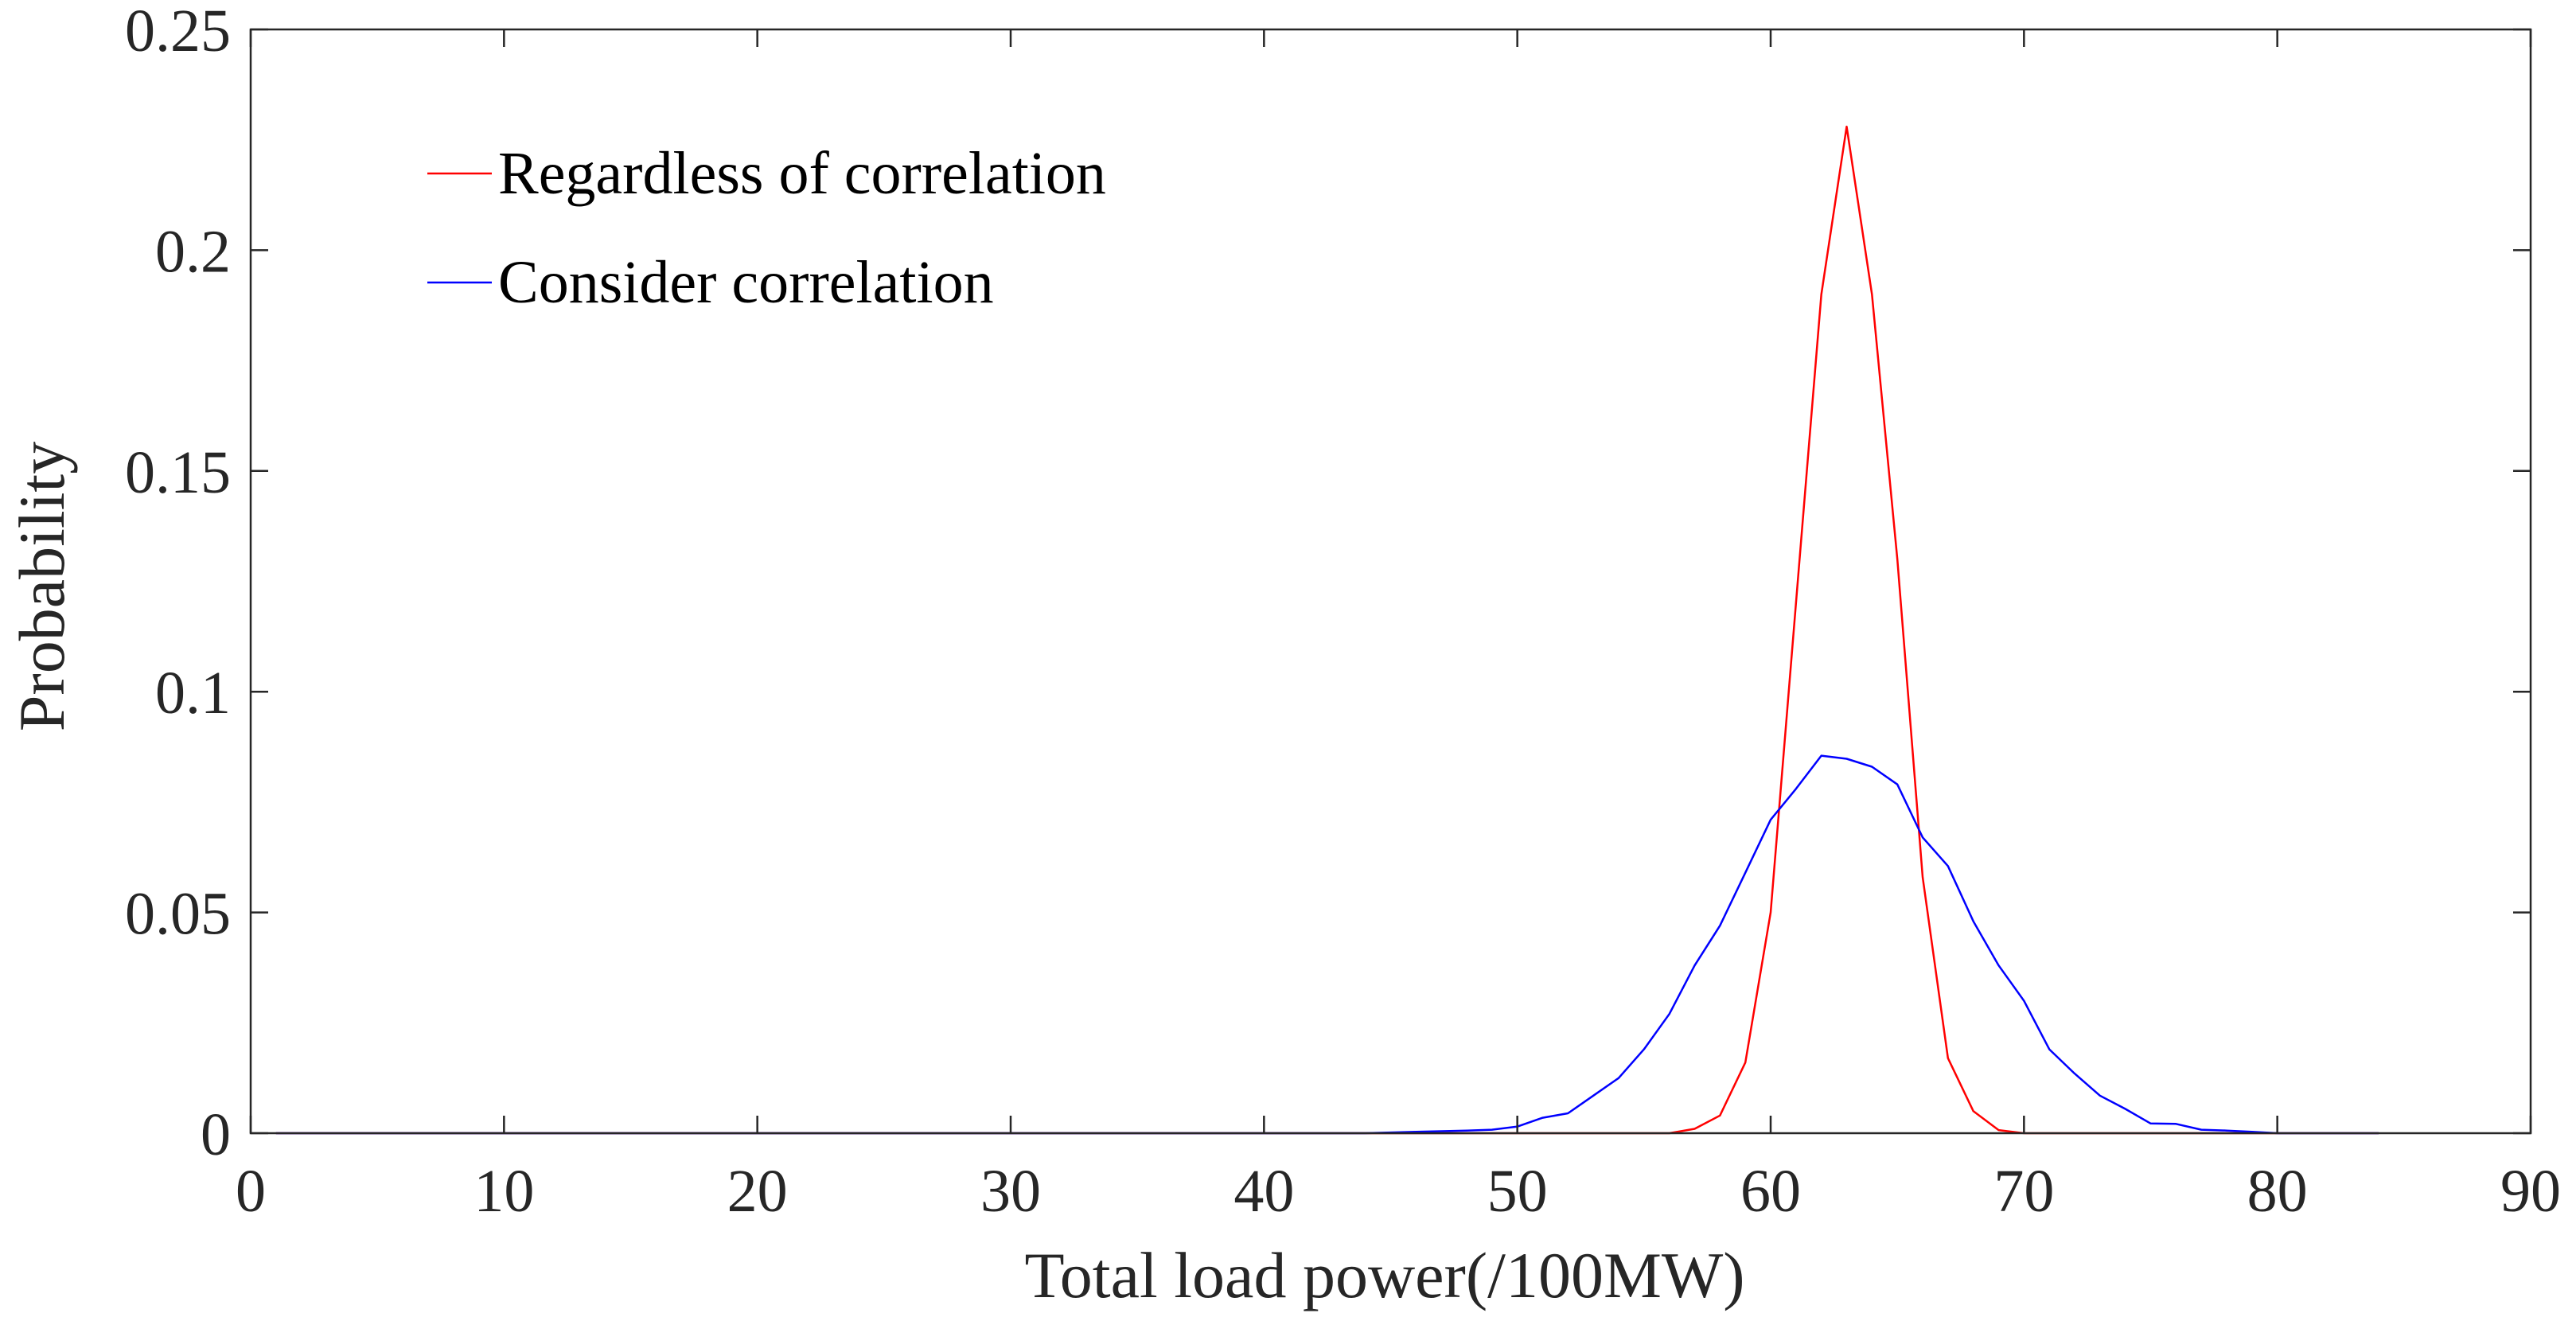 This screenshot has height=1321, width=2576. I want to click on y-axis-label: Probability, so click(42, 586).